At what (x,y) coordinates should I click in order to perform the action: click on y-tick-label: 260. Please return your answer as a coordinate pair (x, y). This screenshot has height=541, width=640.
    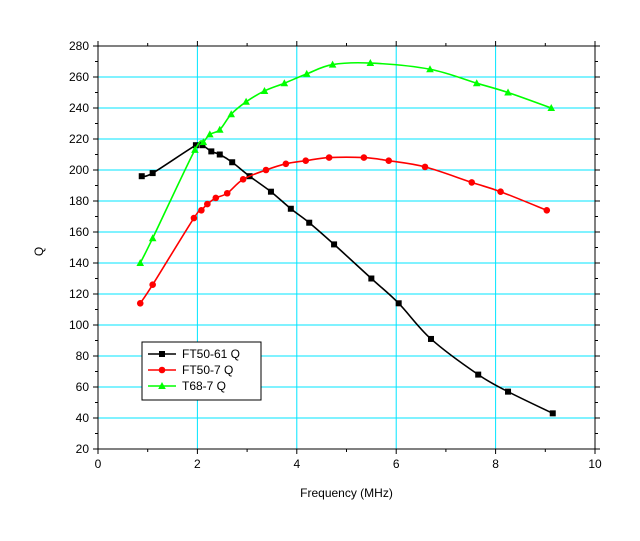
    Looking at the image, I should click on (79, 77).